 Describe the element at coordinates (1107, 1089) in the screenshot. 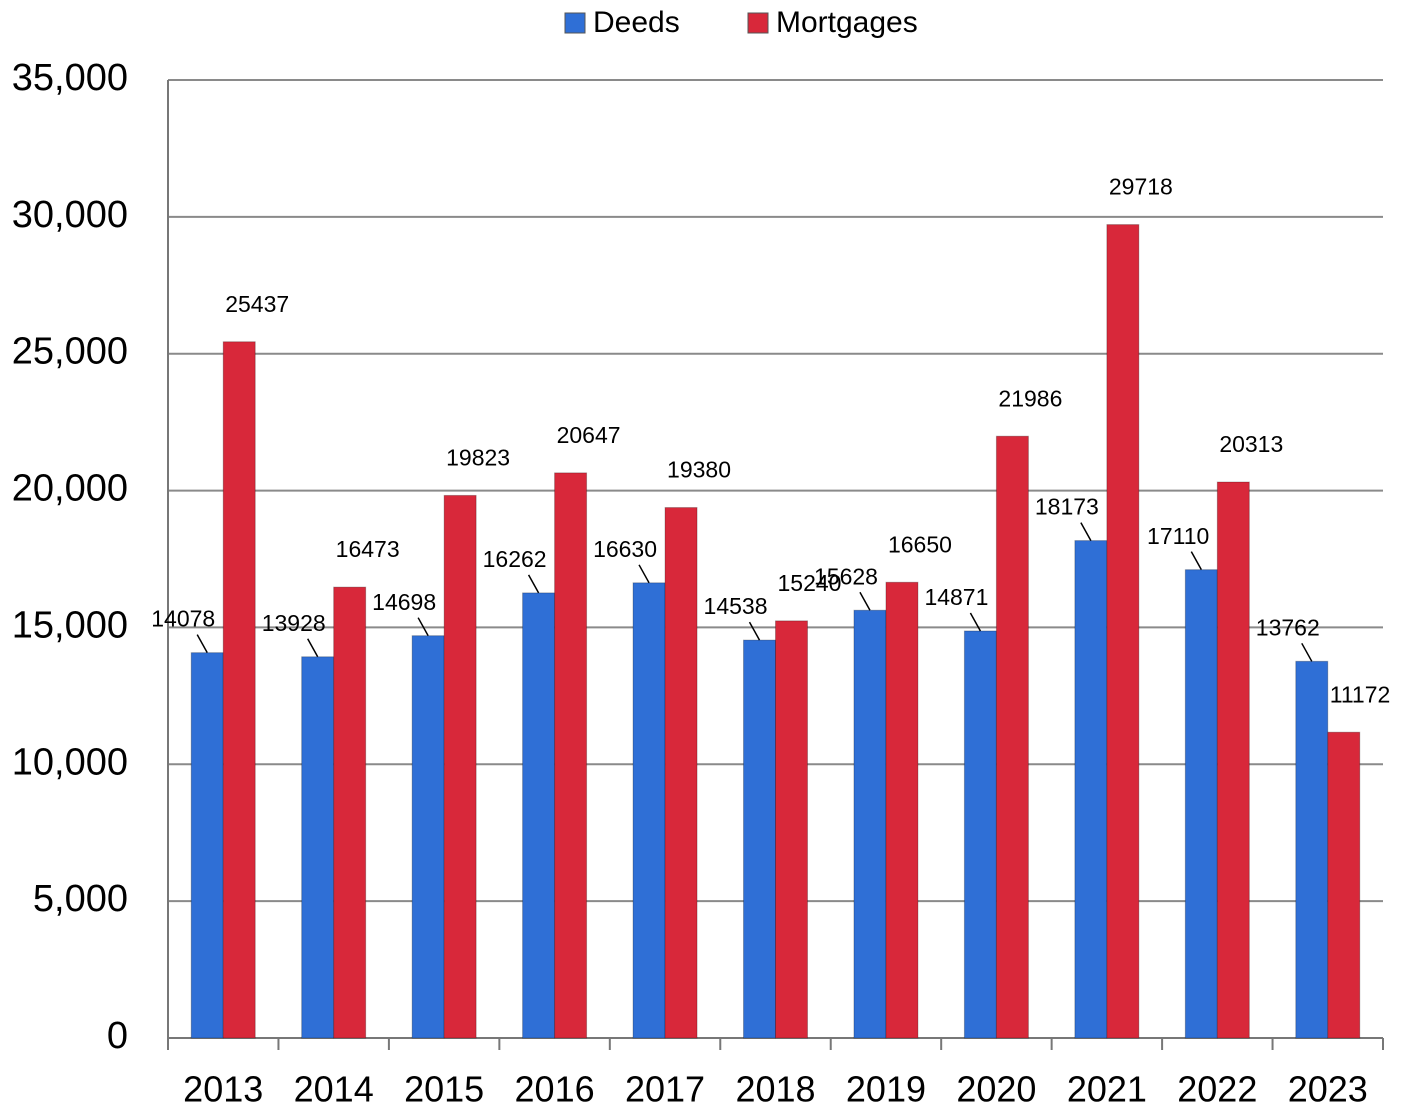

I see `x-tick-label: 2021` at that location.